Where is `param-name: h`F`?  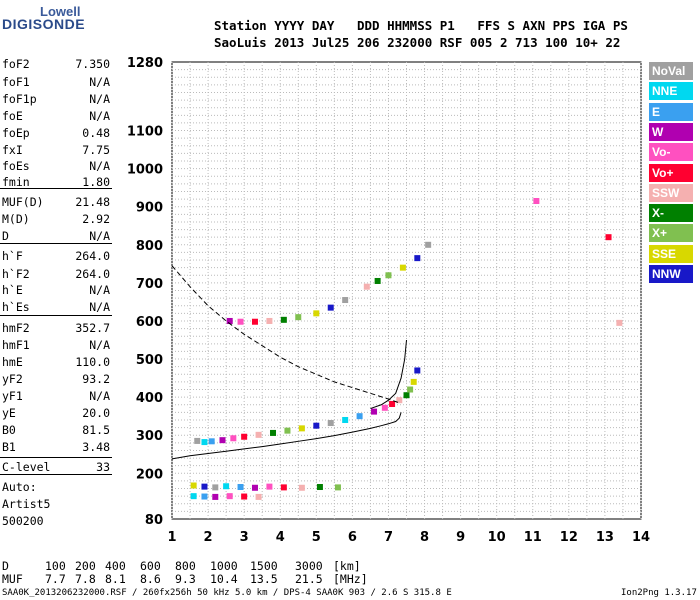
param-name: h`F is located at coordinates (12, 256).